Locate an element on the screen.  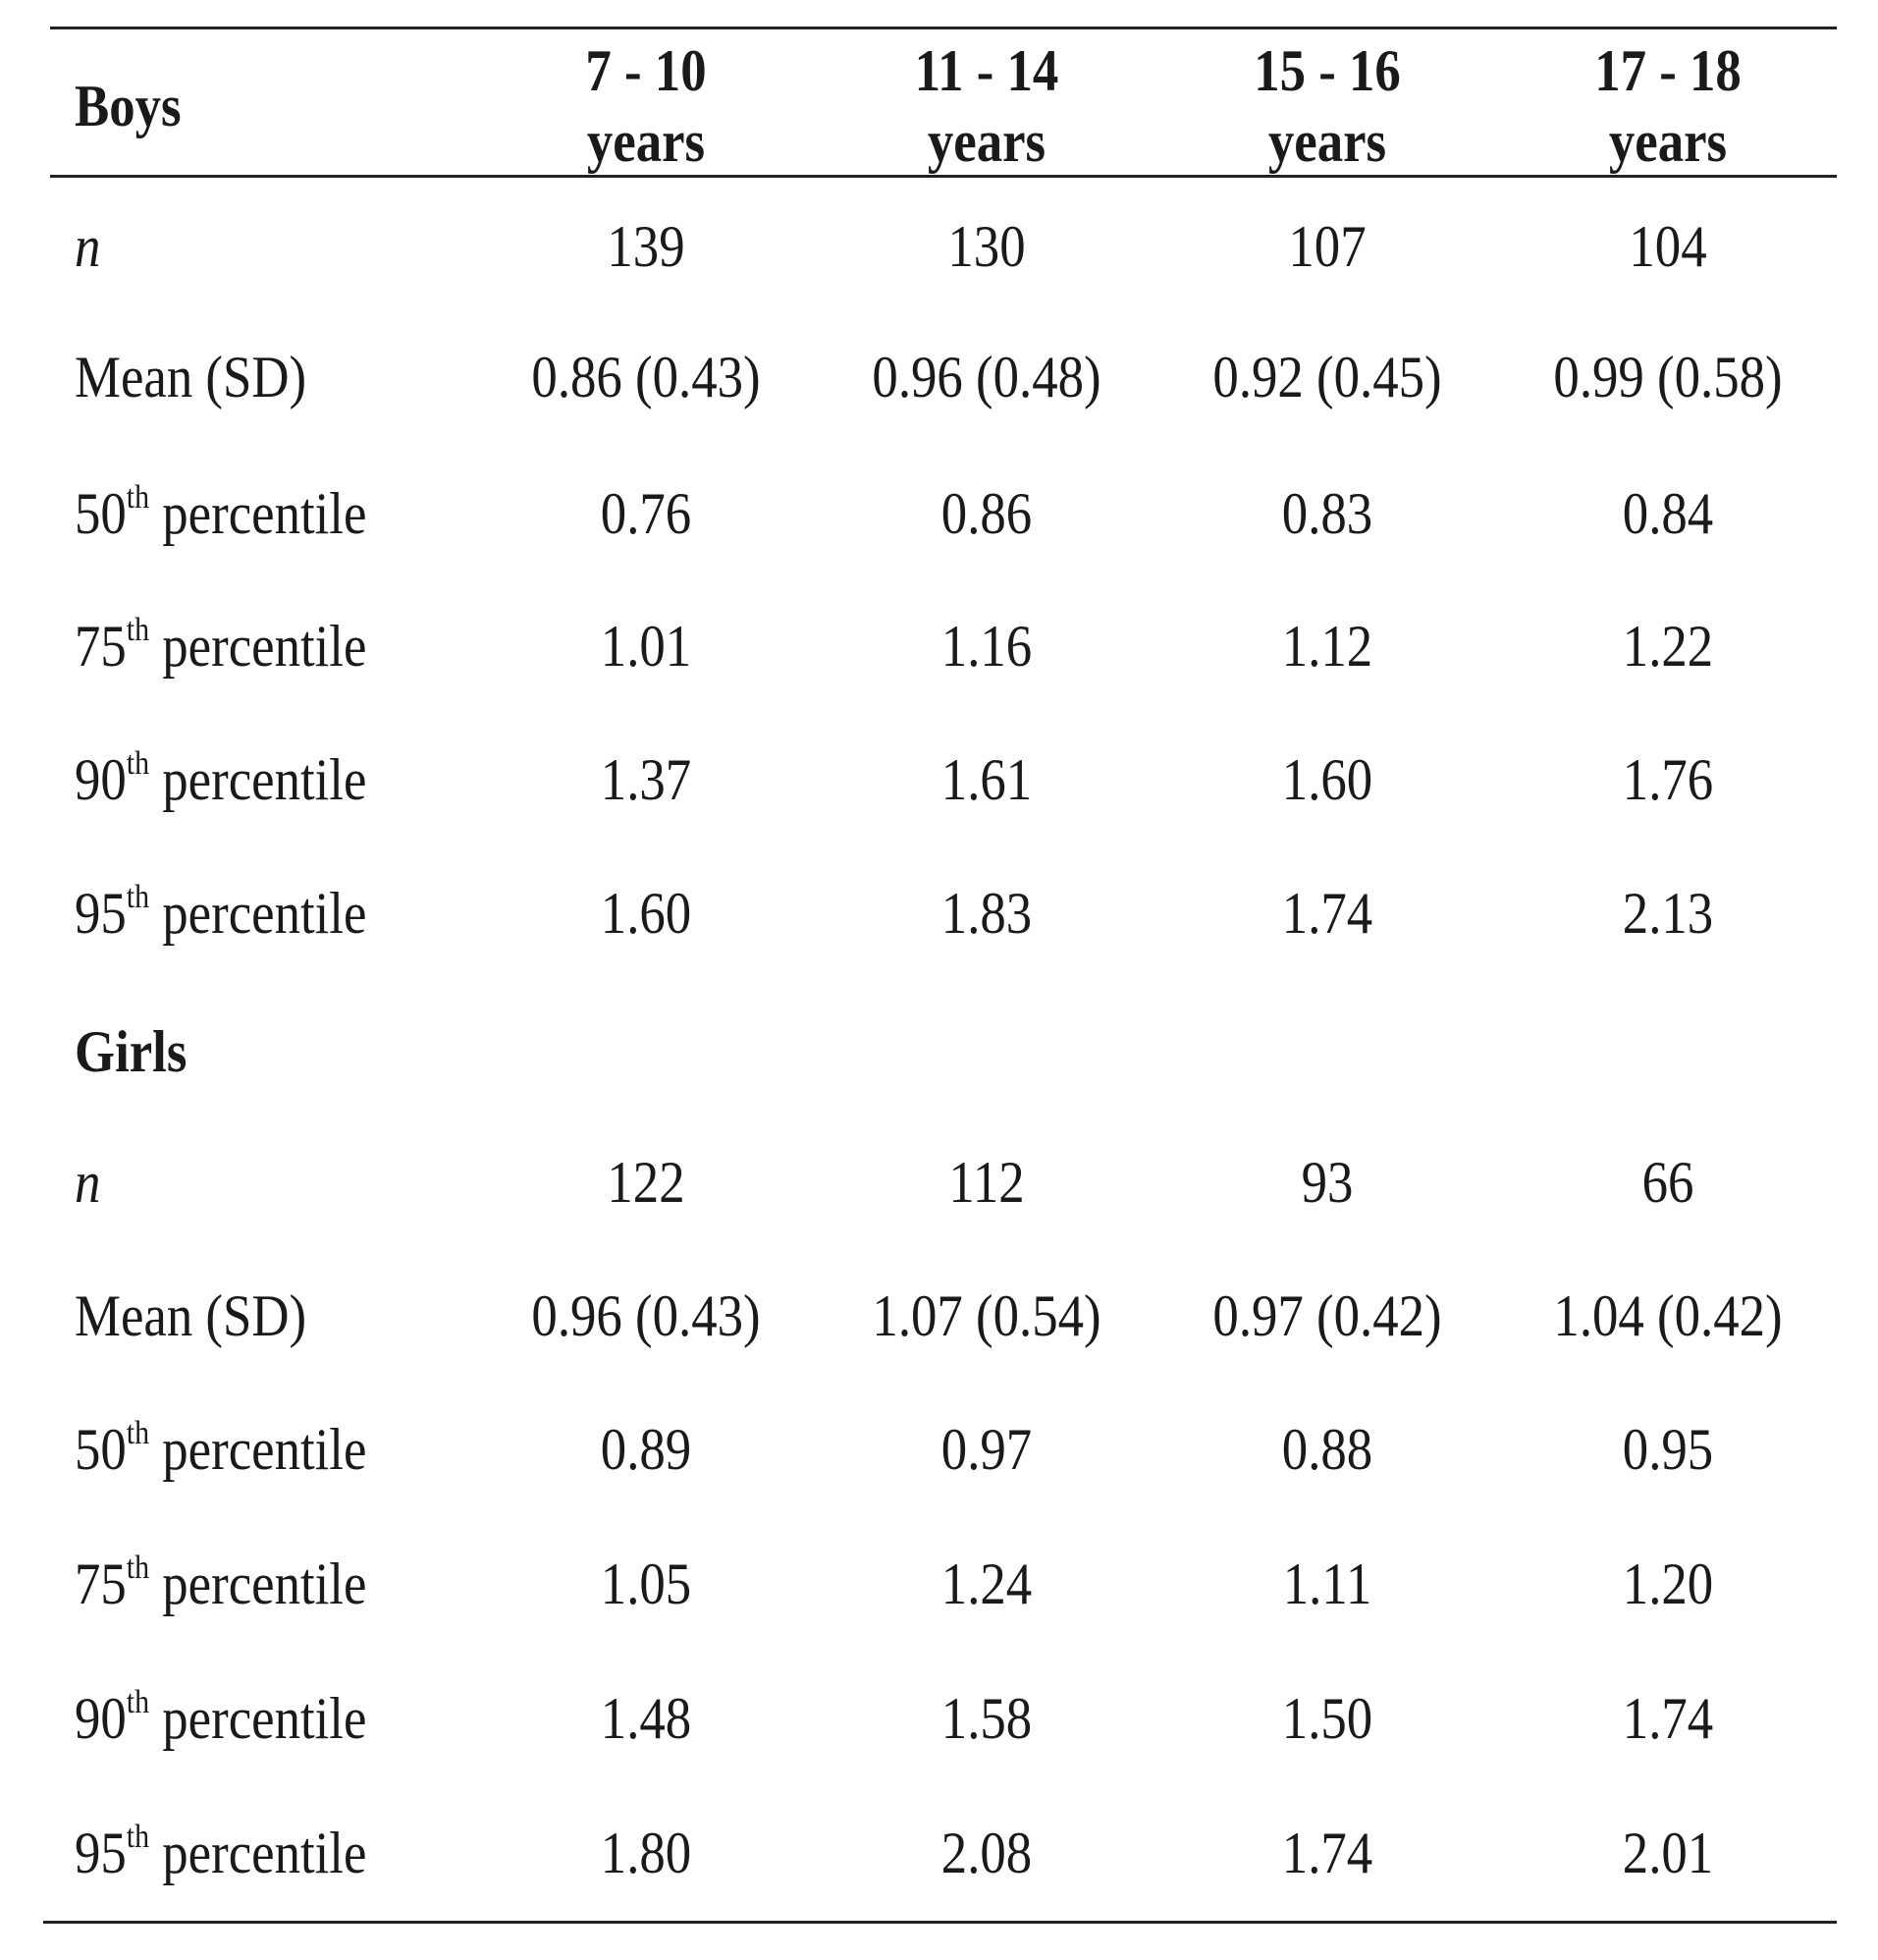
age-range: 7 - 10 is located at coordinates (646, 70).